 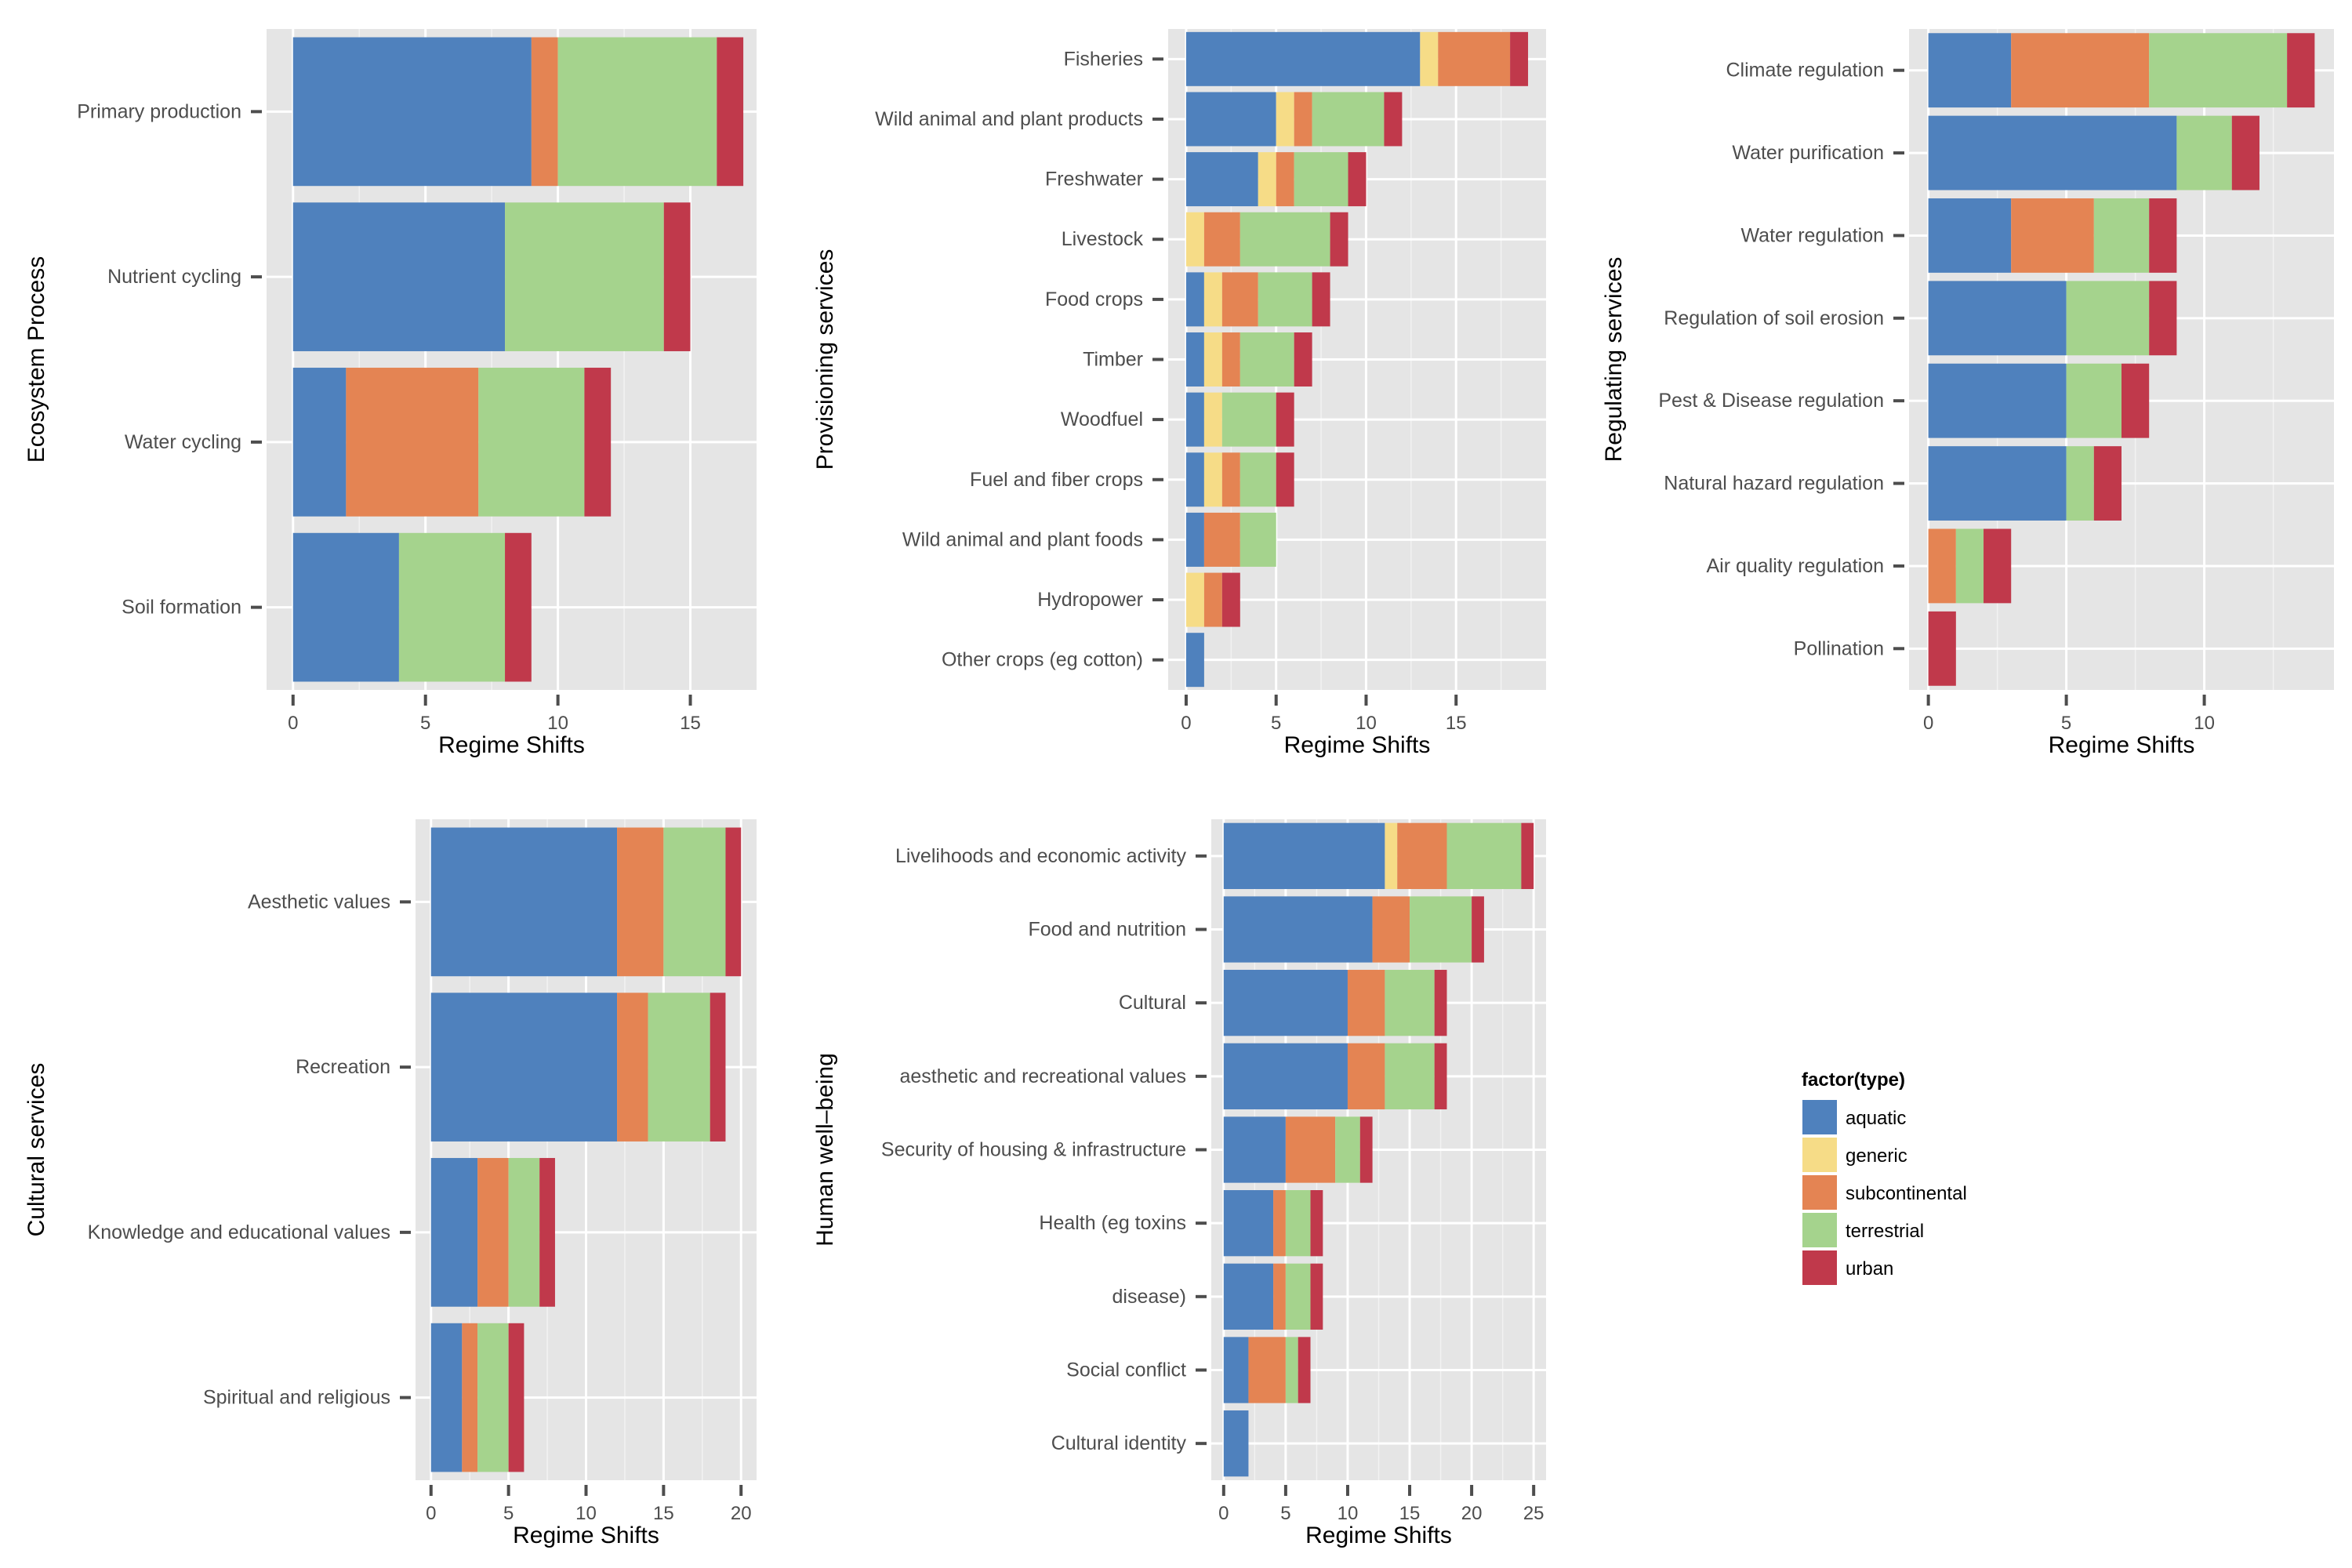 What do you see at coordinates (1041, 856) in the screenshot?
I see `y-tick-label: Livelihoods and economic activity` at bounding box center [1041, 856].